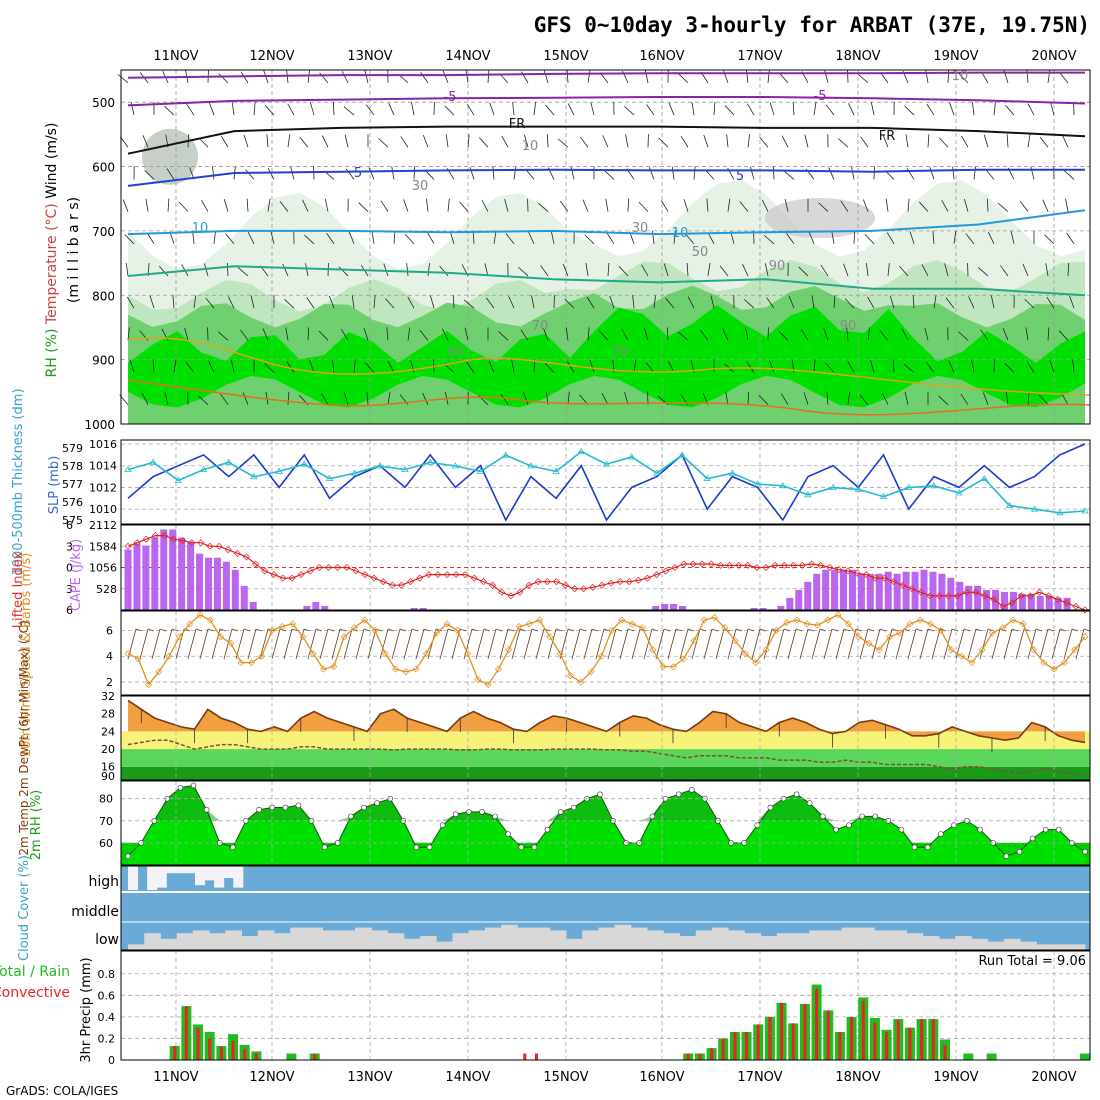  What do you see at coordinates (18, 481) in the screenshot?
I see `ylabel-thickness: 1000-500mb Thickness (dm)` at bounding box center [18, 481].